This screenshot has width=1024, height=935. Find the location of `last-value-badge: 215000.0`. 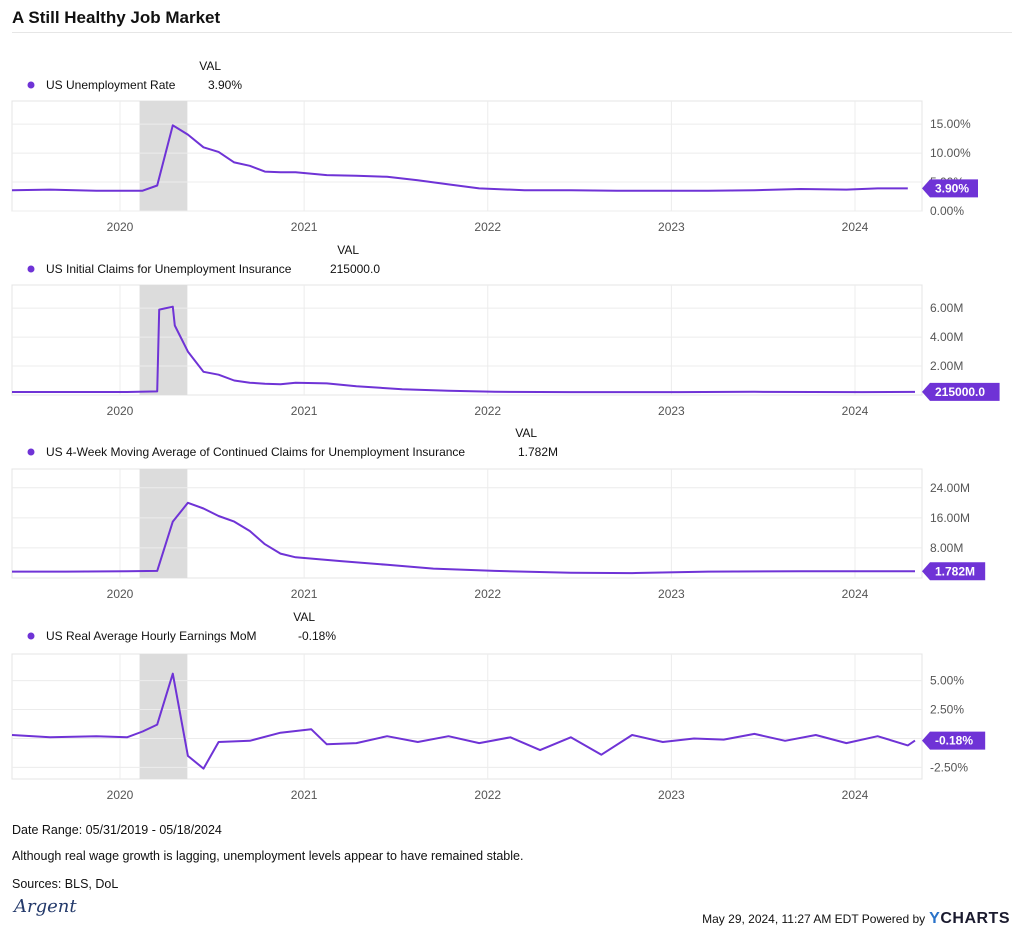

last-value-badge: 215000.0 is located at coordinates (961, 391).